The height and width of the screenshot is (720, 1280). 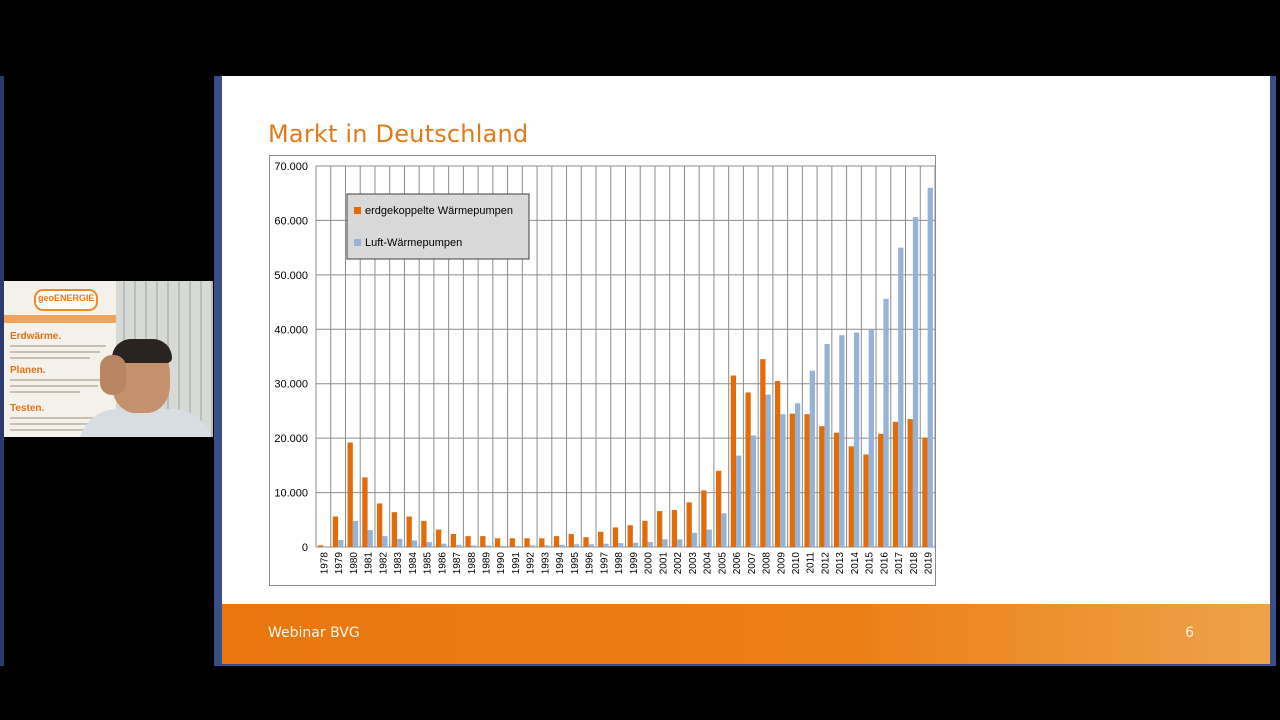 What do you see at coordinates (60, 359) in the screenshot?
I see `rollup-banner: geoENERGIE Erdwärme. Planen. Testen.` at bounding box center [60, 359].